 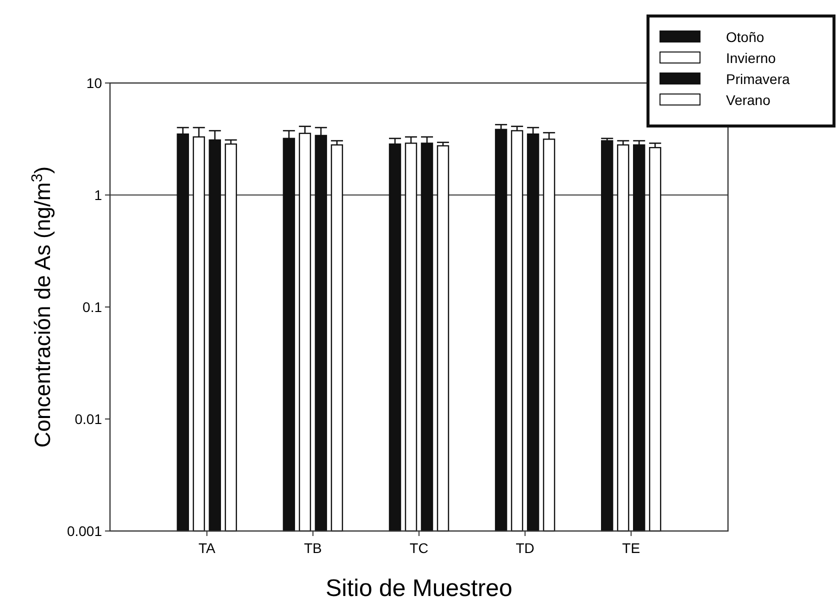 What do you see at coordinates (313, 548) in the screenshot?
I see `x-tick-label: TB` at bounding box center [313, 548].